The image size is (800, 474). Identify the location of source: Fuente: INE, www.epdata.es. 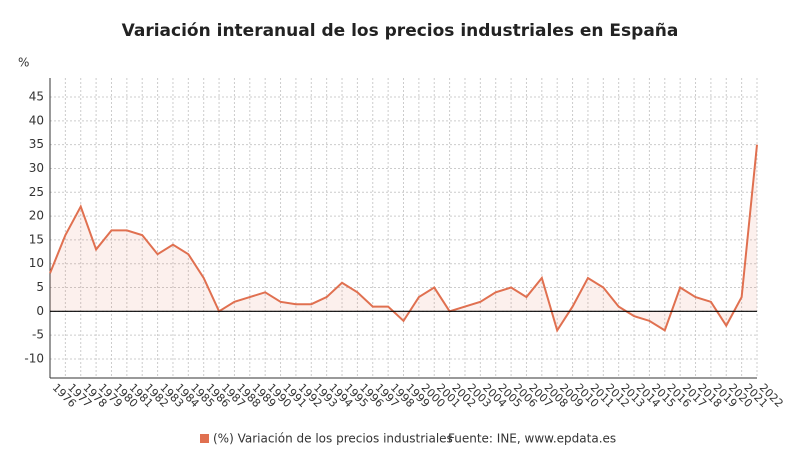
(532, 439).